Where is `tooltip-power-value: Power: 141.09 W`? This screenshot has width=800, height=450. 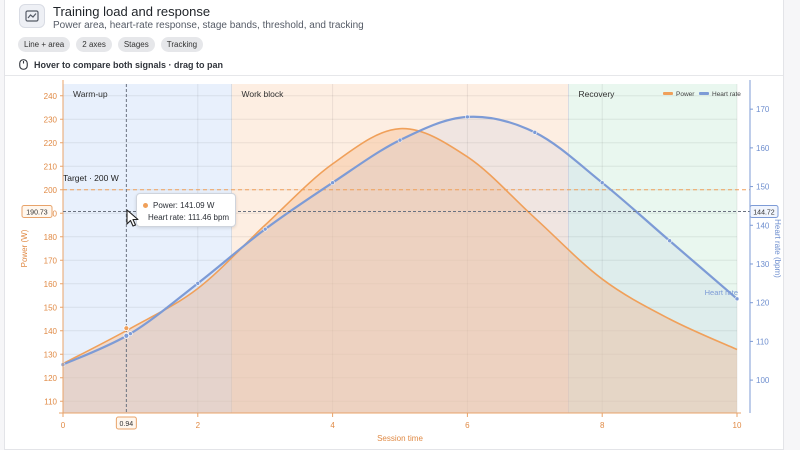
tooltip-power-value: Power: 141.09 W is located at coordinates (184, 205).